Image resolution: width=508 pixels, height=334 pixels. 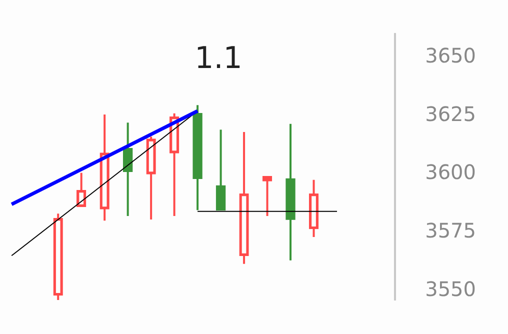 I want to click on annotation: 1.1, so click(x=218, y=58).